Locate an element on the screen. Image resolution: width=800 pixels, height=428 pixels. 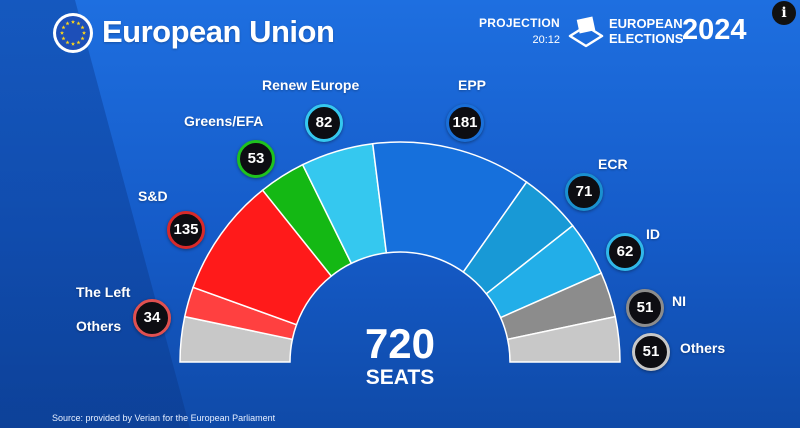
label-renew: Renew Europe is located at coordinates (311, 85).